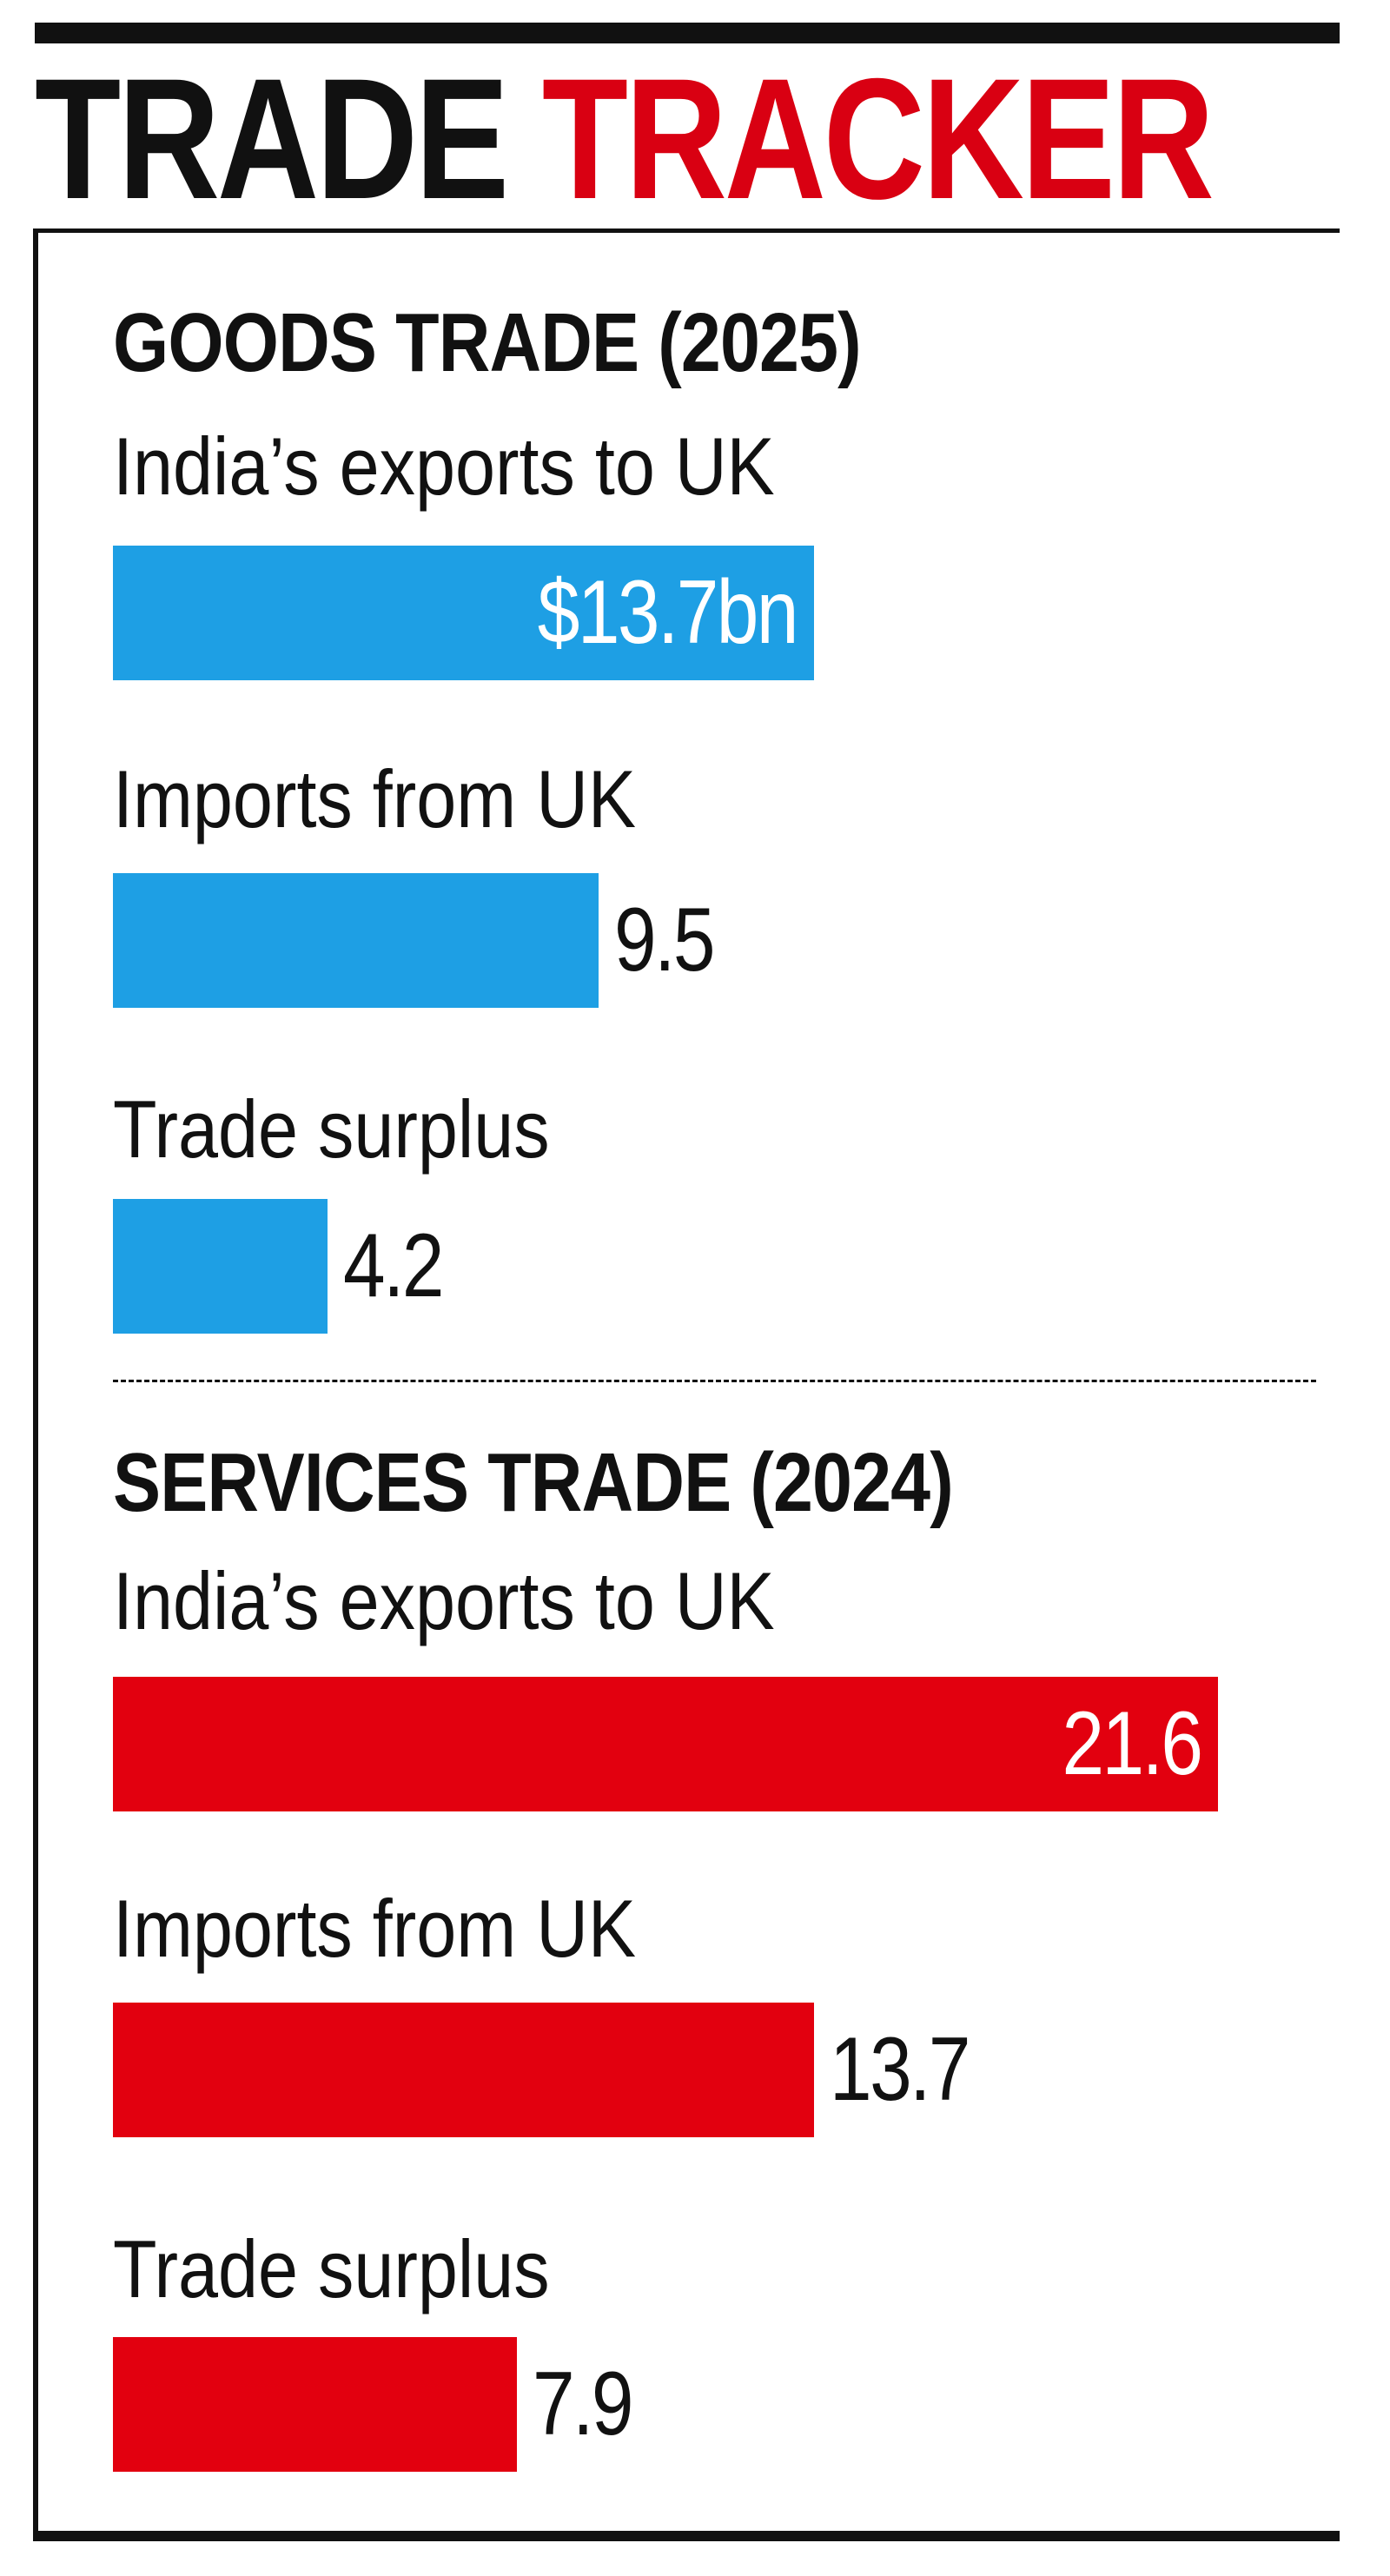 This screenshot has height=2576, width=1390. I want to click on goods-value-label: 4.2, so click(393, 1265).